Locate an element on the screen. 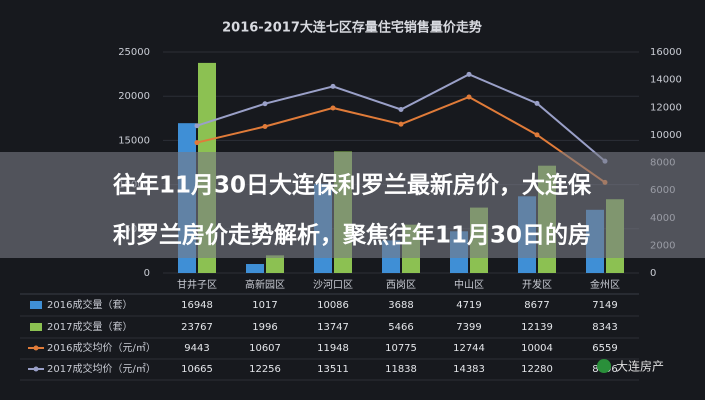 This screenshot has width=705, height=400. table-cell: 11838 is located at coordinates (401, 369).